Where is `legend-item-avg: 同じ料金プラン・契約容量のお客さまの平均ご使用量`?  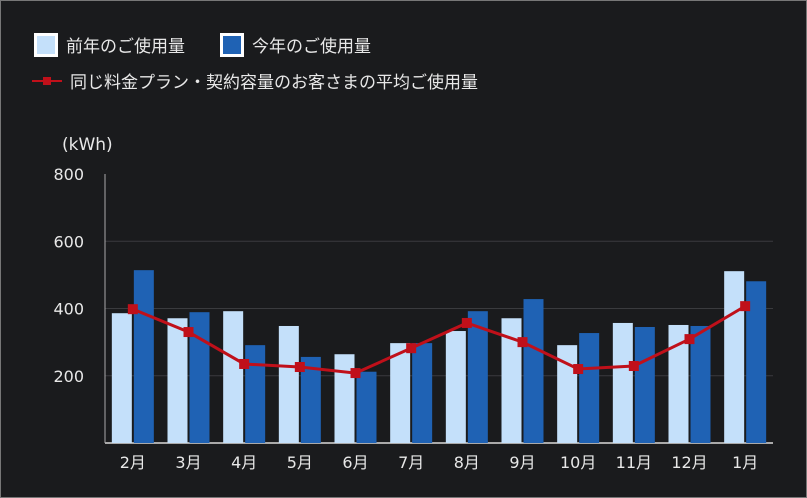 legend-item-avg: 同じ料金プラン・契約容量のお客さまの平均ご使用量 is located at coordinates (254, 80).